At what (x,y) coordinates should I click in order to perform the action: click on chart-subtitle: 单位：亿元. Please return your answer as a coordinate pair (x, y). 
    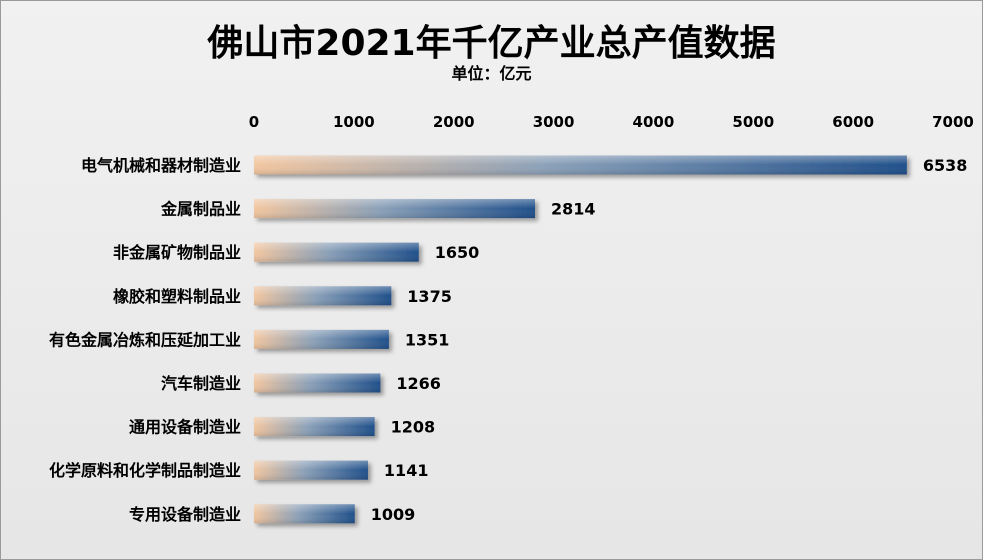
    Looking at the image, I should click on (491, 73).